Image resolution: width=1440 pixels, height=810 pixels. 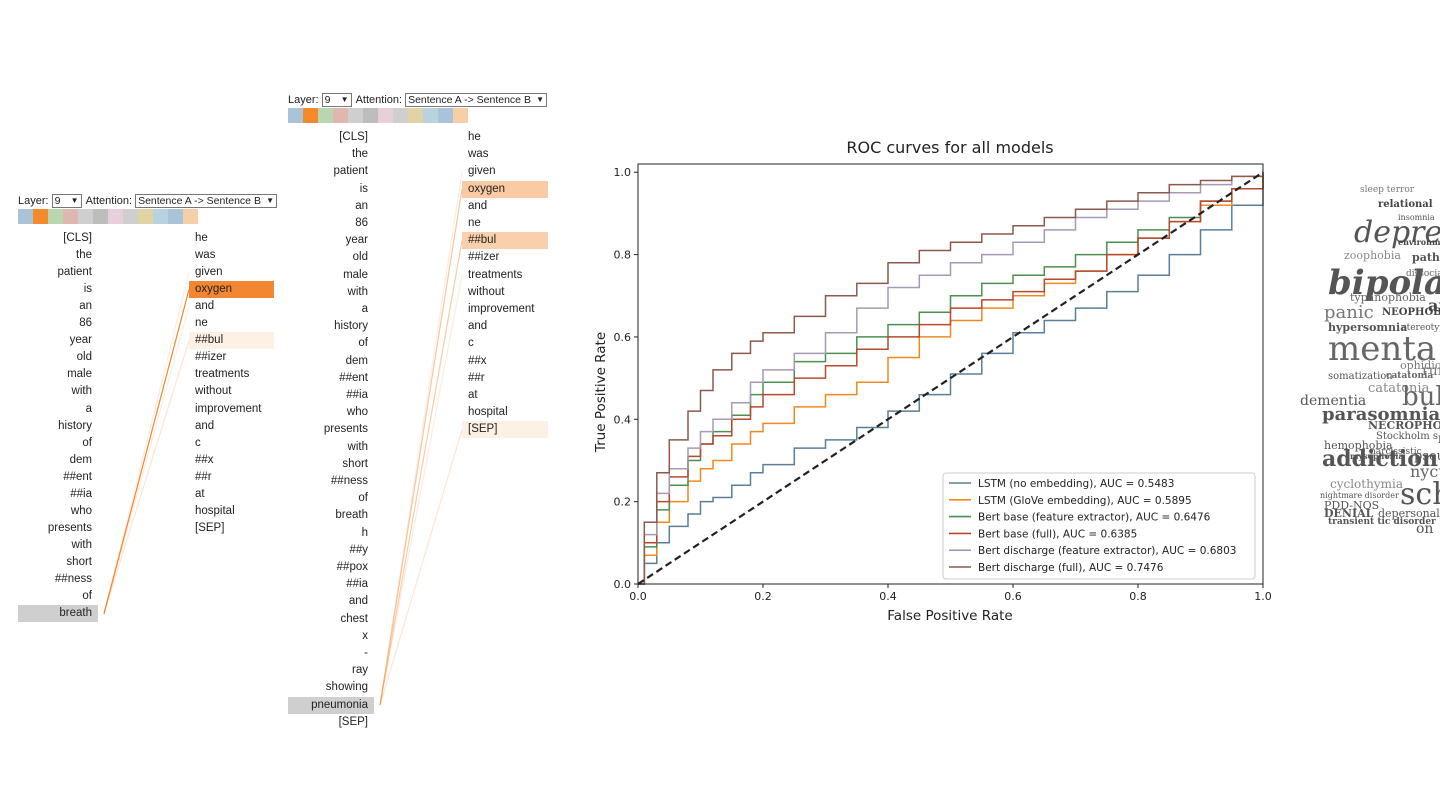 What do you see at coordinates (66, 201) in the screenshot?
I see `layer-select: 9 ▼` at bounding box center [66, 201].